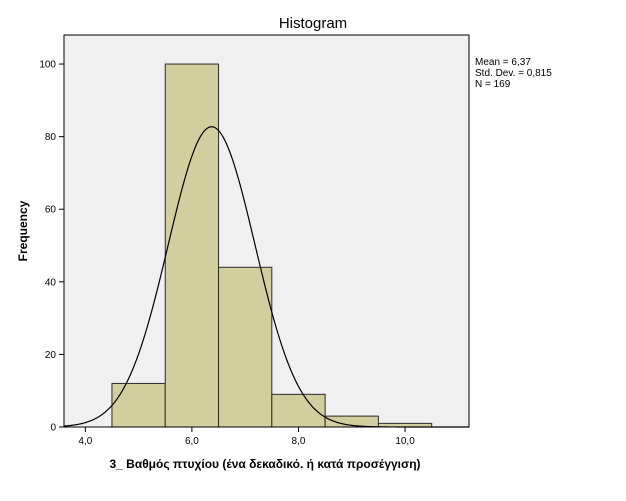 The image size is (626, 501). What do you see at coordinates (85, 441) in the screenshot?
I see `x-tick-label: 4,0` at bounding box center [85, 441].